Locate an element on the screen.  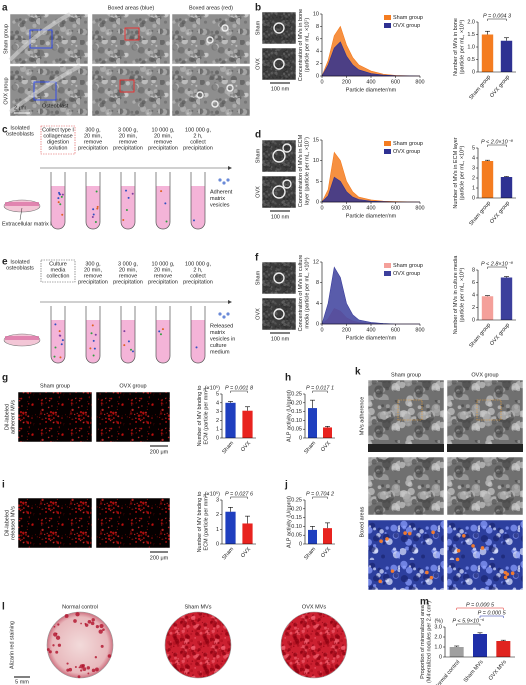
vesicle-icon is located at coordinates (224, 317).